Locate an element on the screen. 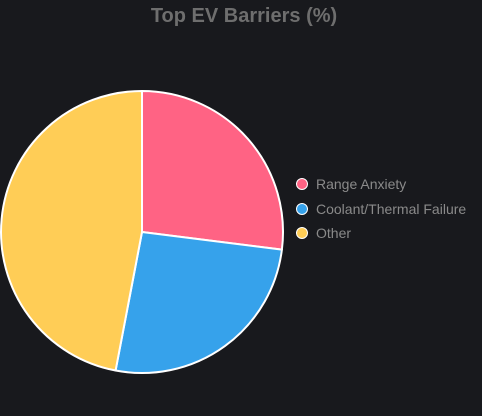  legend-item-other: Other is located at coordinates (381, 233).